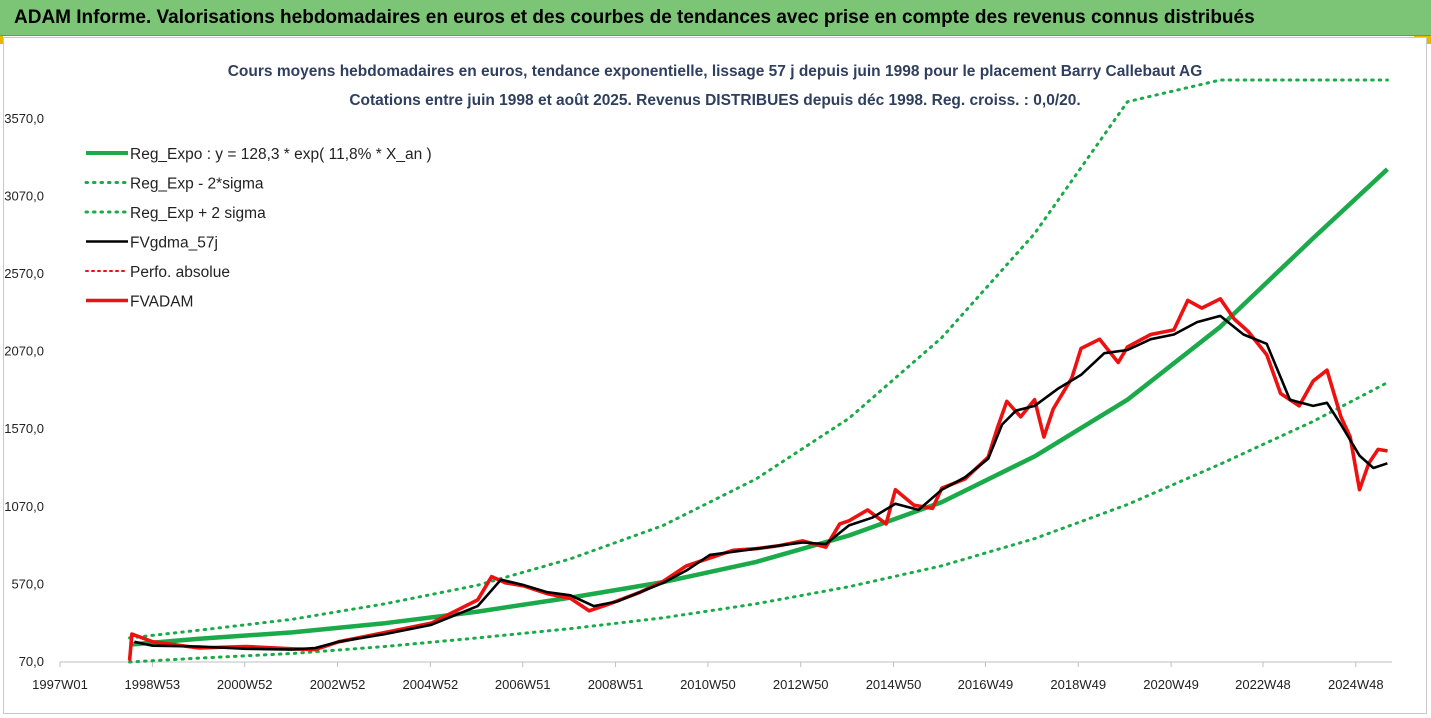 This screenshot has height=718, width=1431. Describe the element at coordinates (986, 684) in the screenshot. I see `x-tick-label: 2016W49` at that location.